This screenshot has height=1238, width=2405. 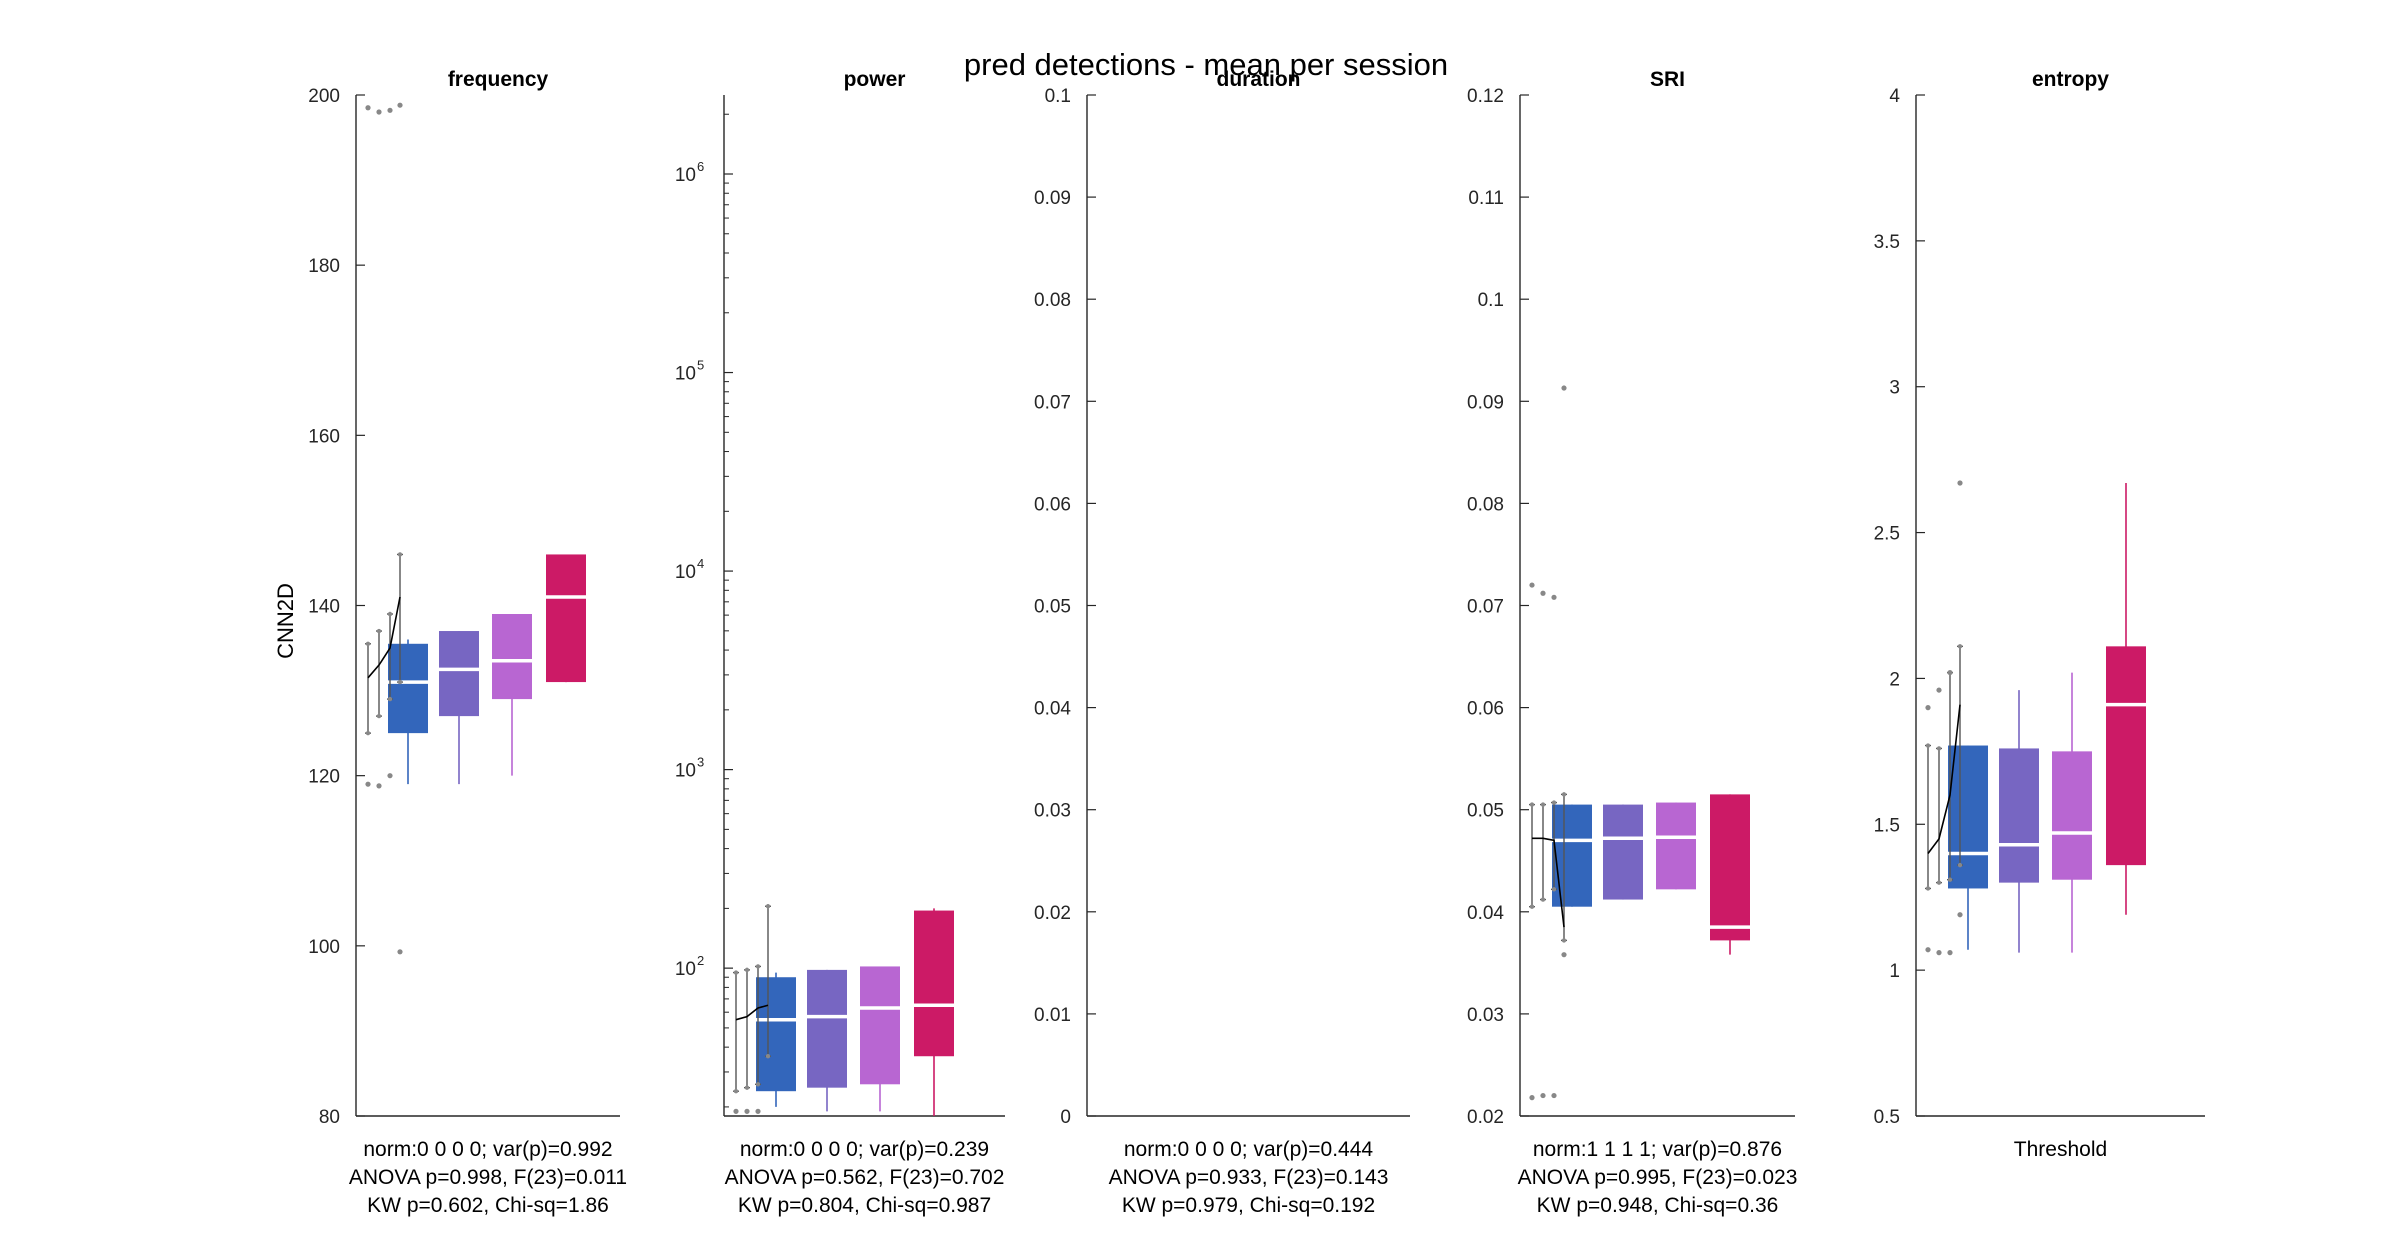 I want to click on y-tick-label: 160, so click(x=324, y=436).